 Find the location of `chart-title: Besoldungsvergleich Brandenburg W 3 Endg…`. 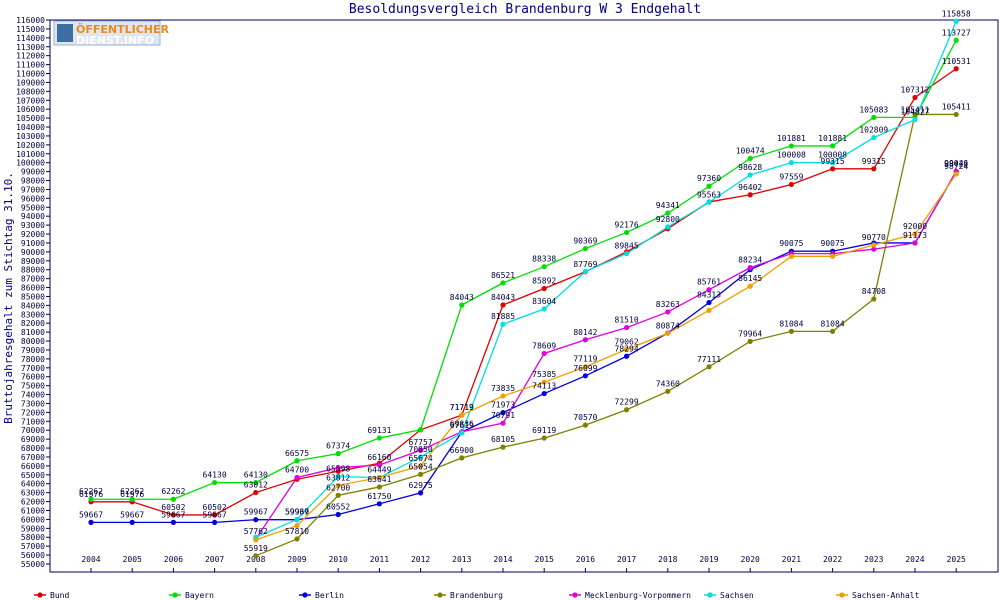

chart-title: Besoldungsvergleich Brandenburg W 3 Endg… is located at coordinates (525, 9).